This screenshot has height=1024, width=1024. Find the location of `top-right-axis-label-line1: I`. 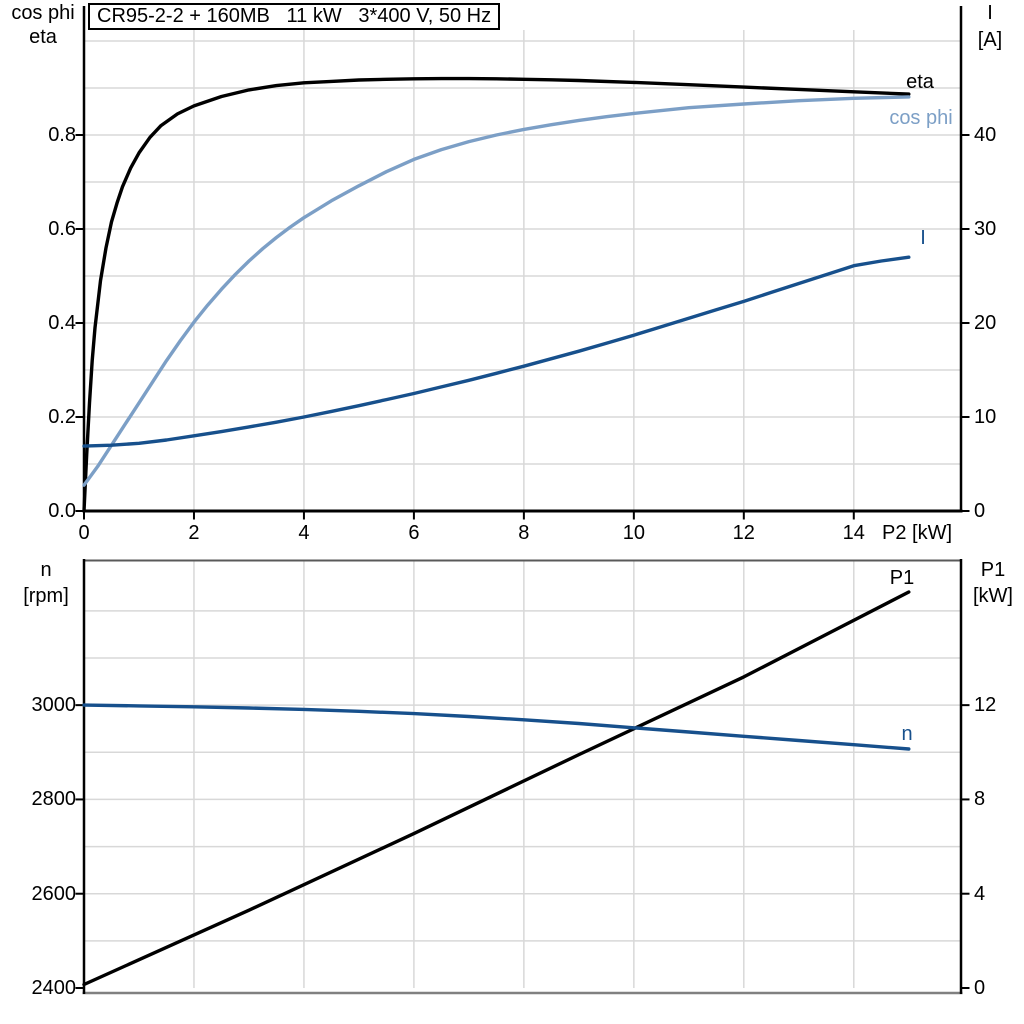

top-right-axis-label-line1: I is located at coordinates (990, 13).